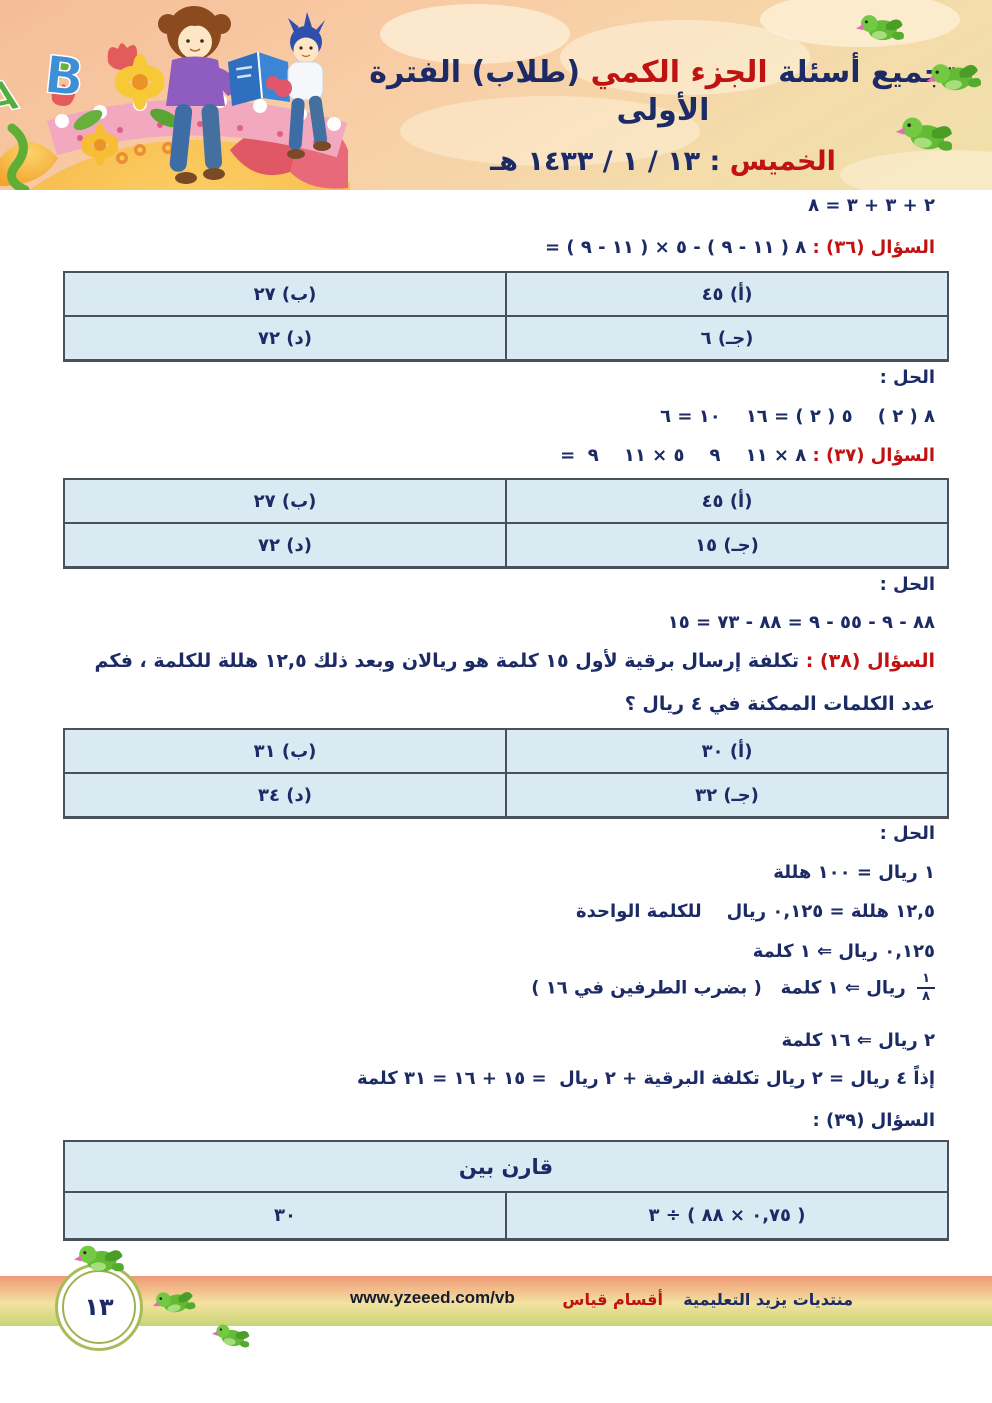  Describe the element at coordinates (727, 1216) in the screenshot. I see `q39-expression-cell: ( ٠,٧٥ × ٨٨ ) ÷ ٣` at that location.